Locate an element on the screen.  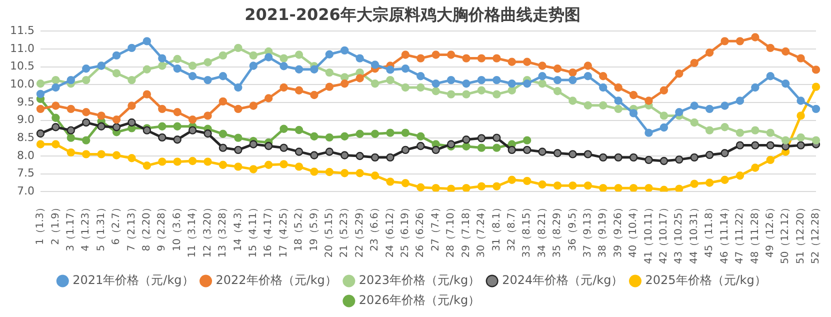
x-tick-label: 10（3.6） is located at coordinates (177, 227).